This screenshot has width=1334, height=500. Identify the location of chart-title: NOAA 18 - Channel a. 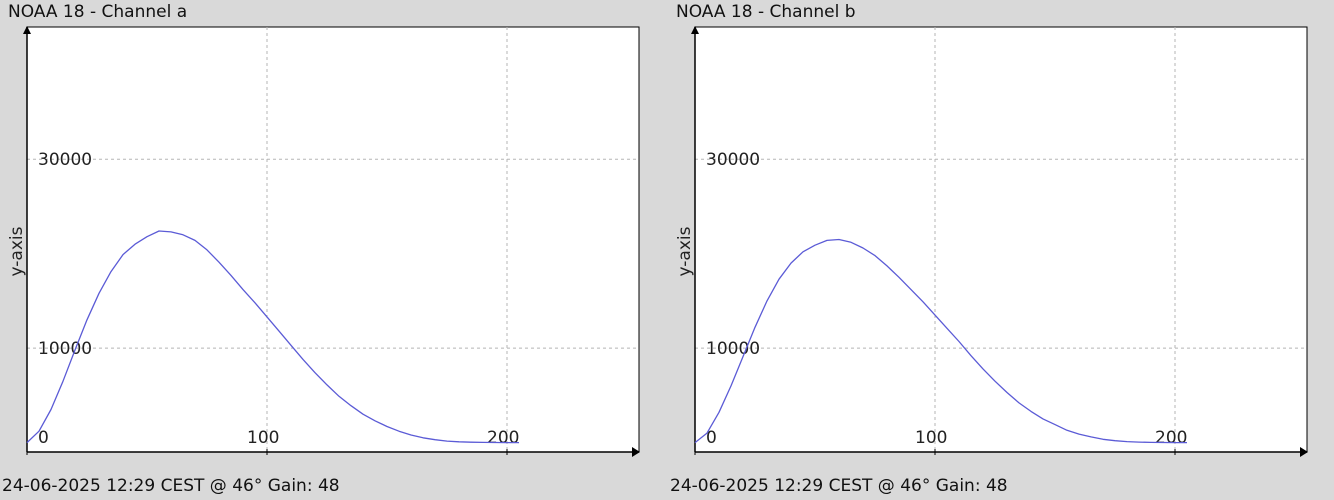
(98, 12).